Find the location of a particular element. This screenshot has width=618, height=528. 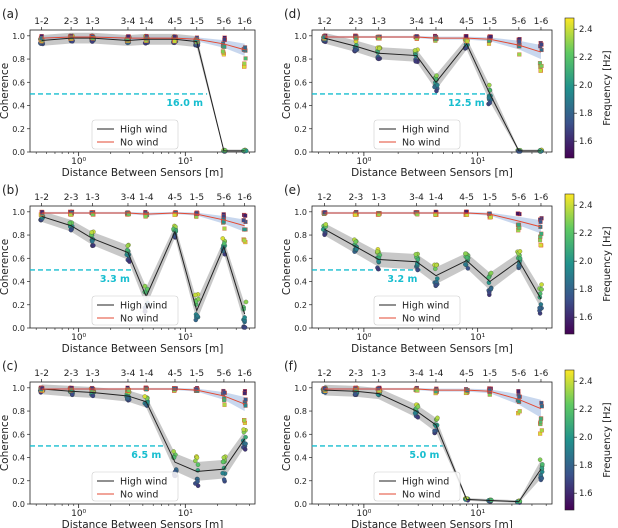

panel-label: (f) is located at coordinates (291, 366).